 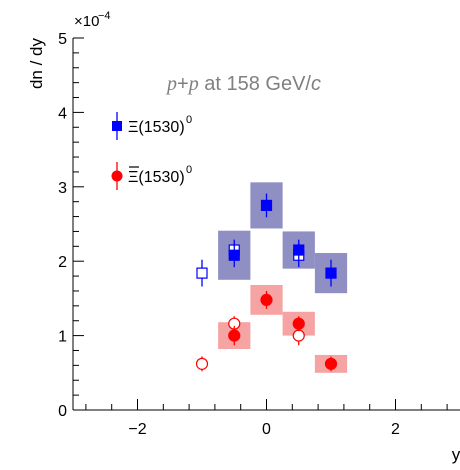 What do you see at coordinates (316, 84) in the screenshot?
I see `annotation-part: c` at bounding box center [316, 84].